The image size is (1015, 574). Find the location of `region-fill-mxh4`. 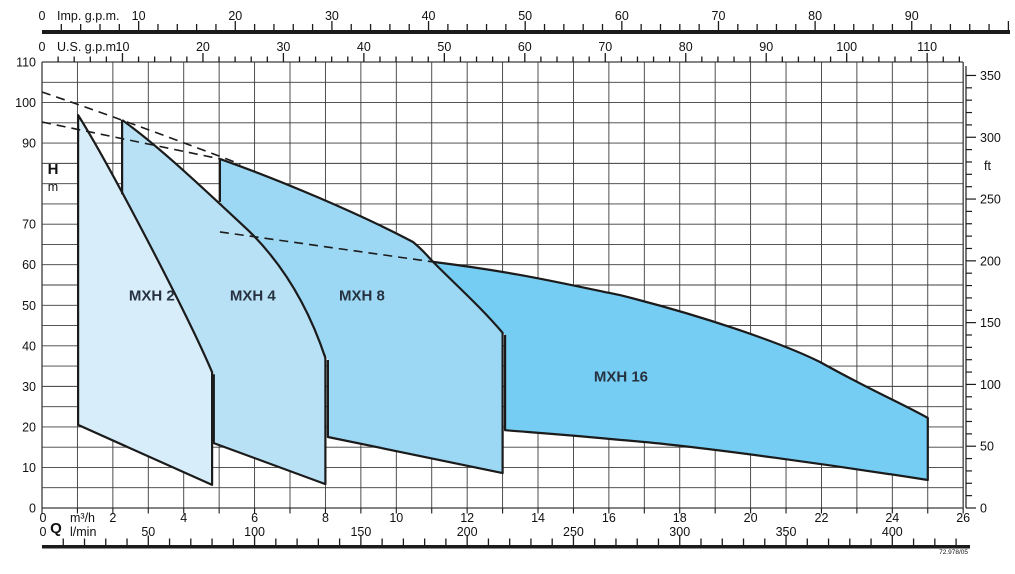

region-fill-mxh4 is located at coordinates (224, 302).